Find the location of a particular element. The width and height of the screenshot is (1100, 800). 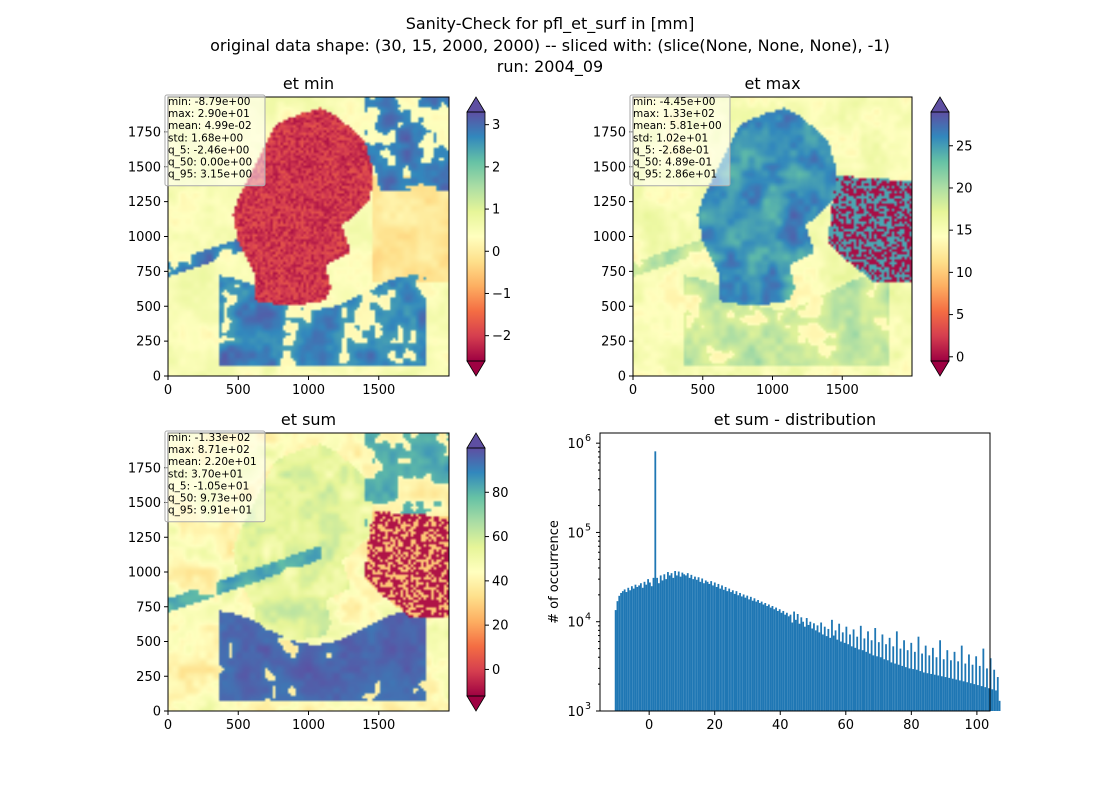

histogram-ytick-exponent: 4 is located at coordinates (588, 617).